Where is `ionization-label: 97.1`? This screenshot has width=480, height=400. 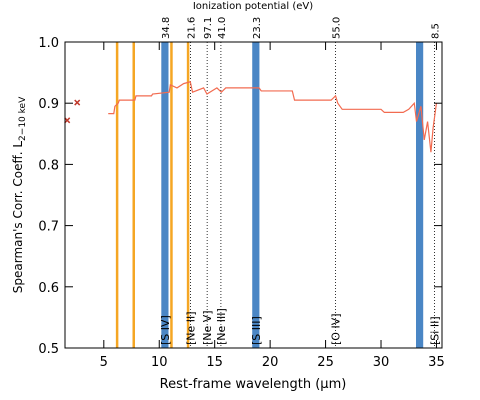 ionization-label: 97.1 is located at coordinates (208, 28).